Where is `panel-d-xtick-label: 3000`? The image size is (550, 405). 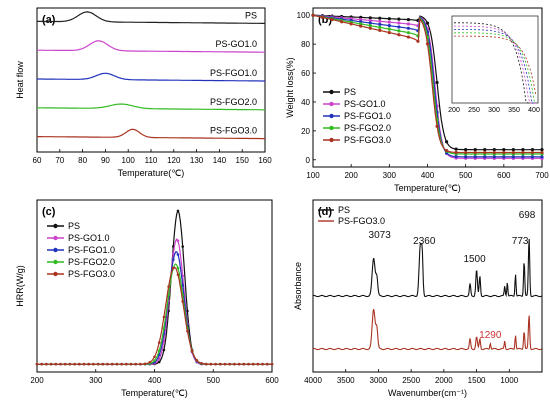
panel-d-xtick-label: 3000 is located at coordinates (379, 380).